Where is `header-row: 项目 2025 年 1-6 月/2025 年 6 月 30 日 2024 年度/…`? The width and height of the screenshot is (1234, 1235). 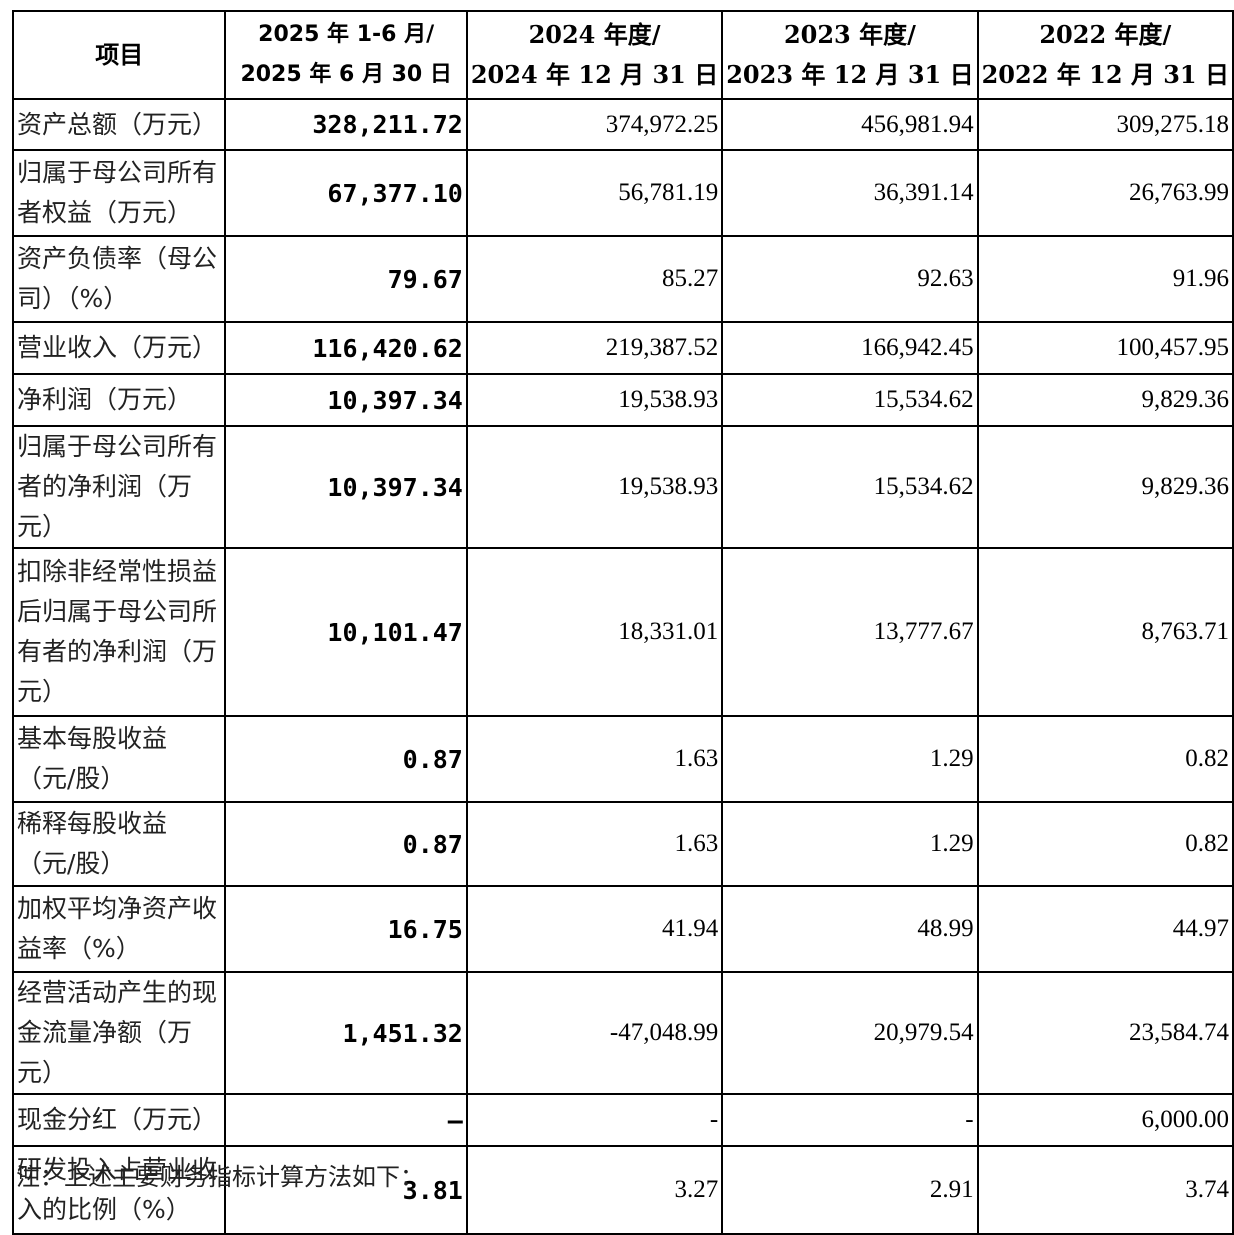 header-row: 项目 2025 年 1-6 月/2025 年 6 月 30 日 2024 年度/… is located at coordinates (622, 55).